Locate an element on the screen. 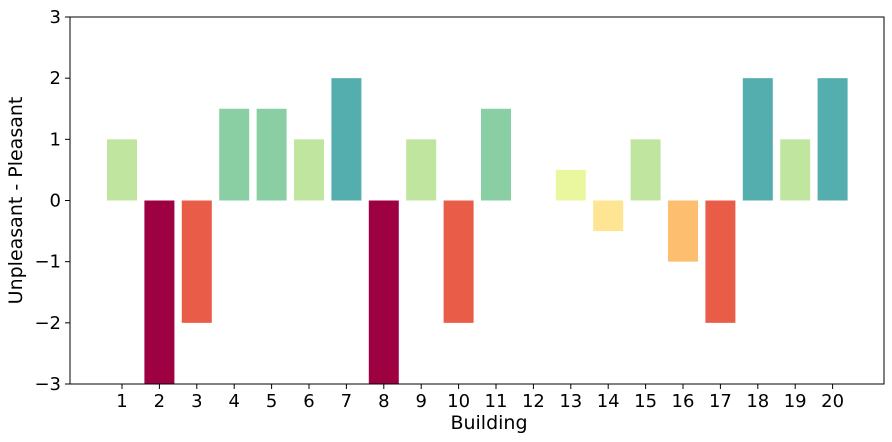 The width and height of the screenshot is (892, 442). x-tick-label: 20 is located at coordinates (832, 401).